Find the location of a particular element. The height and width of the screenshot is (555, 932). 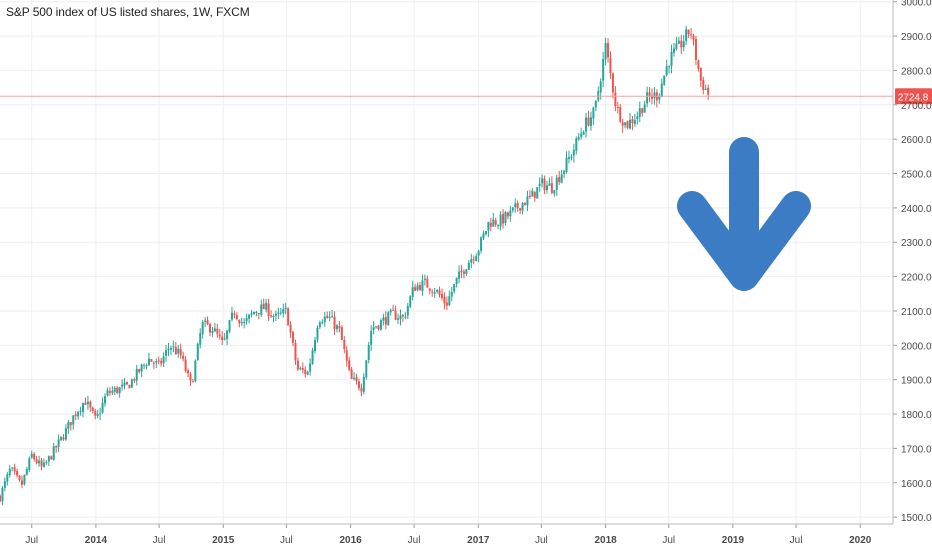

down-arrow-icon is located at coordinates (744, 214).